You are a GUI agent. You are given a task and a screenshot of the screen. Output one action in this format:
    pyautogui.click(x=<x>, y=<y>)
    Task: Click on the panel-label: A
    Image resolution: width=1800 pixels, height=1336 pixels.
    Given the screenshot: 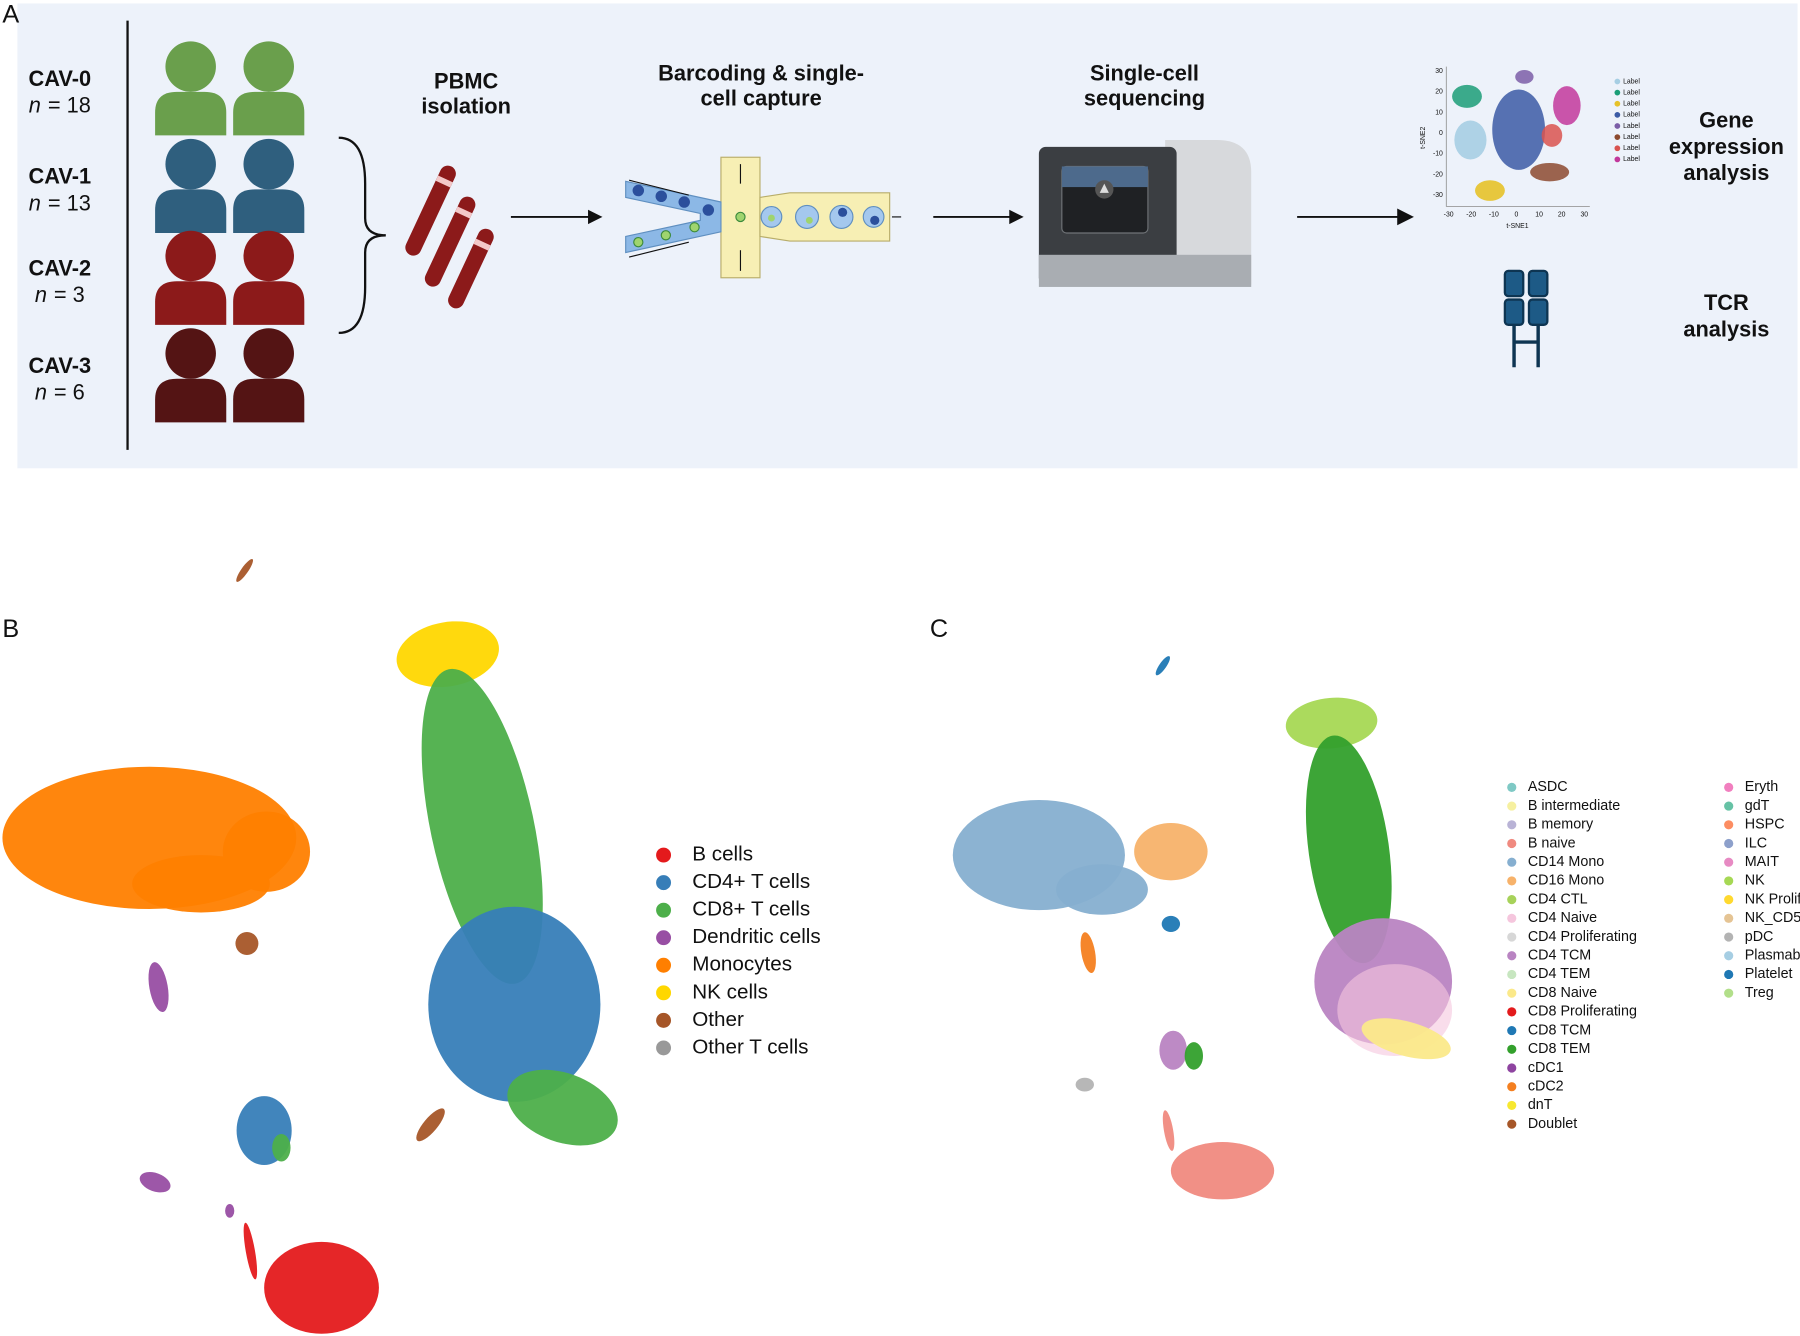 What is the action you would take?
    pyautogui.click(x=10, y=15)
    